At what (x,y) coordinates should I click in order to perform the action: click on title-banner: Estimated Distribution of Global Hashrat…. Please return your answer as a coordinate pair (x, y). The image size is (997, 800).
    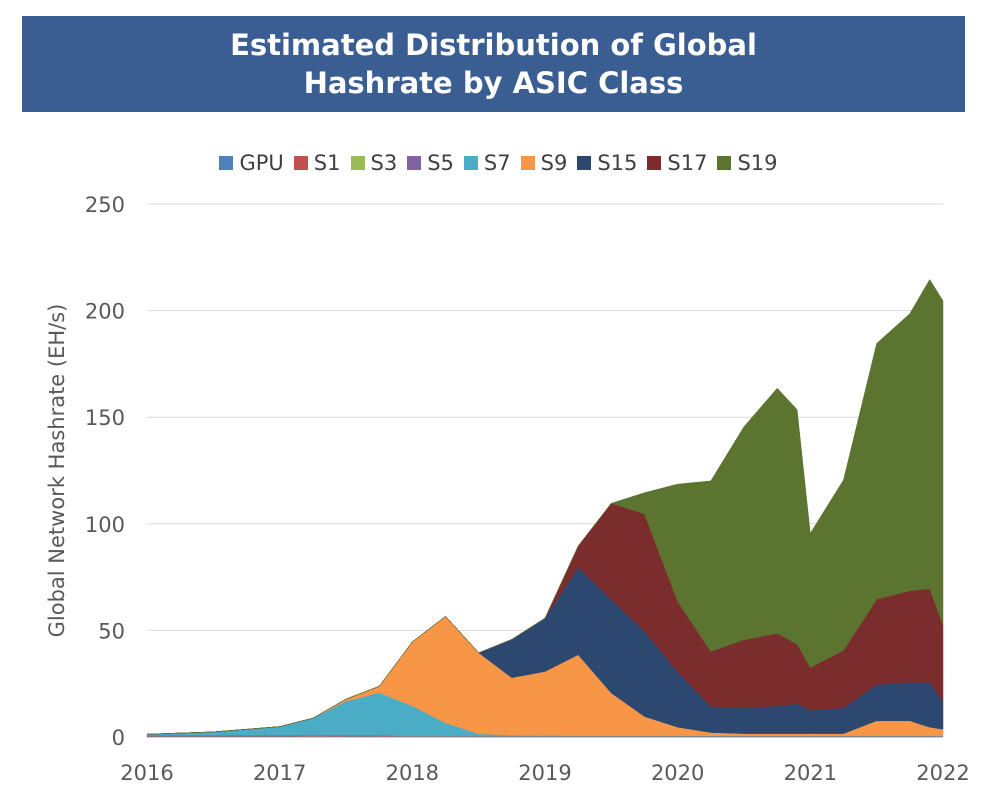
    Looking at the image, I should click on (493, 64).